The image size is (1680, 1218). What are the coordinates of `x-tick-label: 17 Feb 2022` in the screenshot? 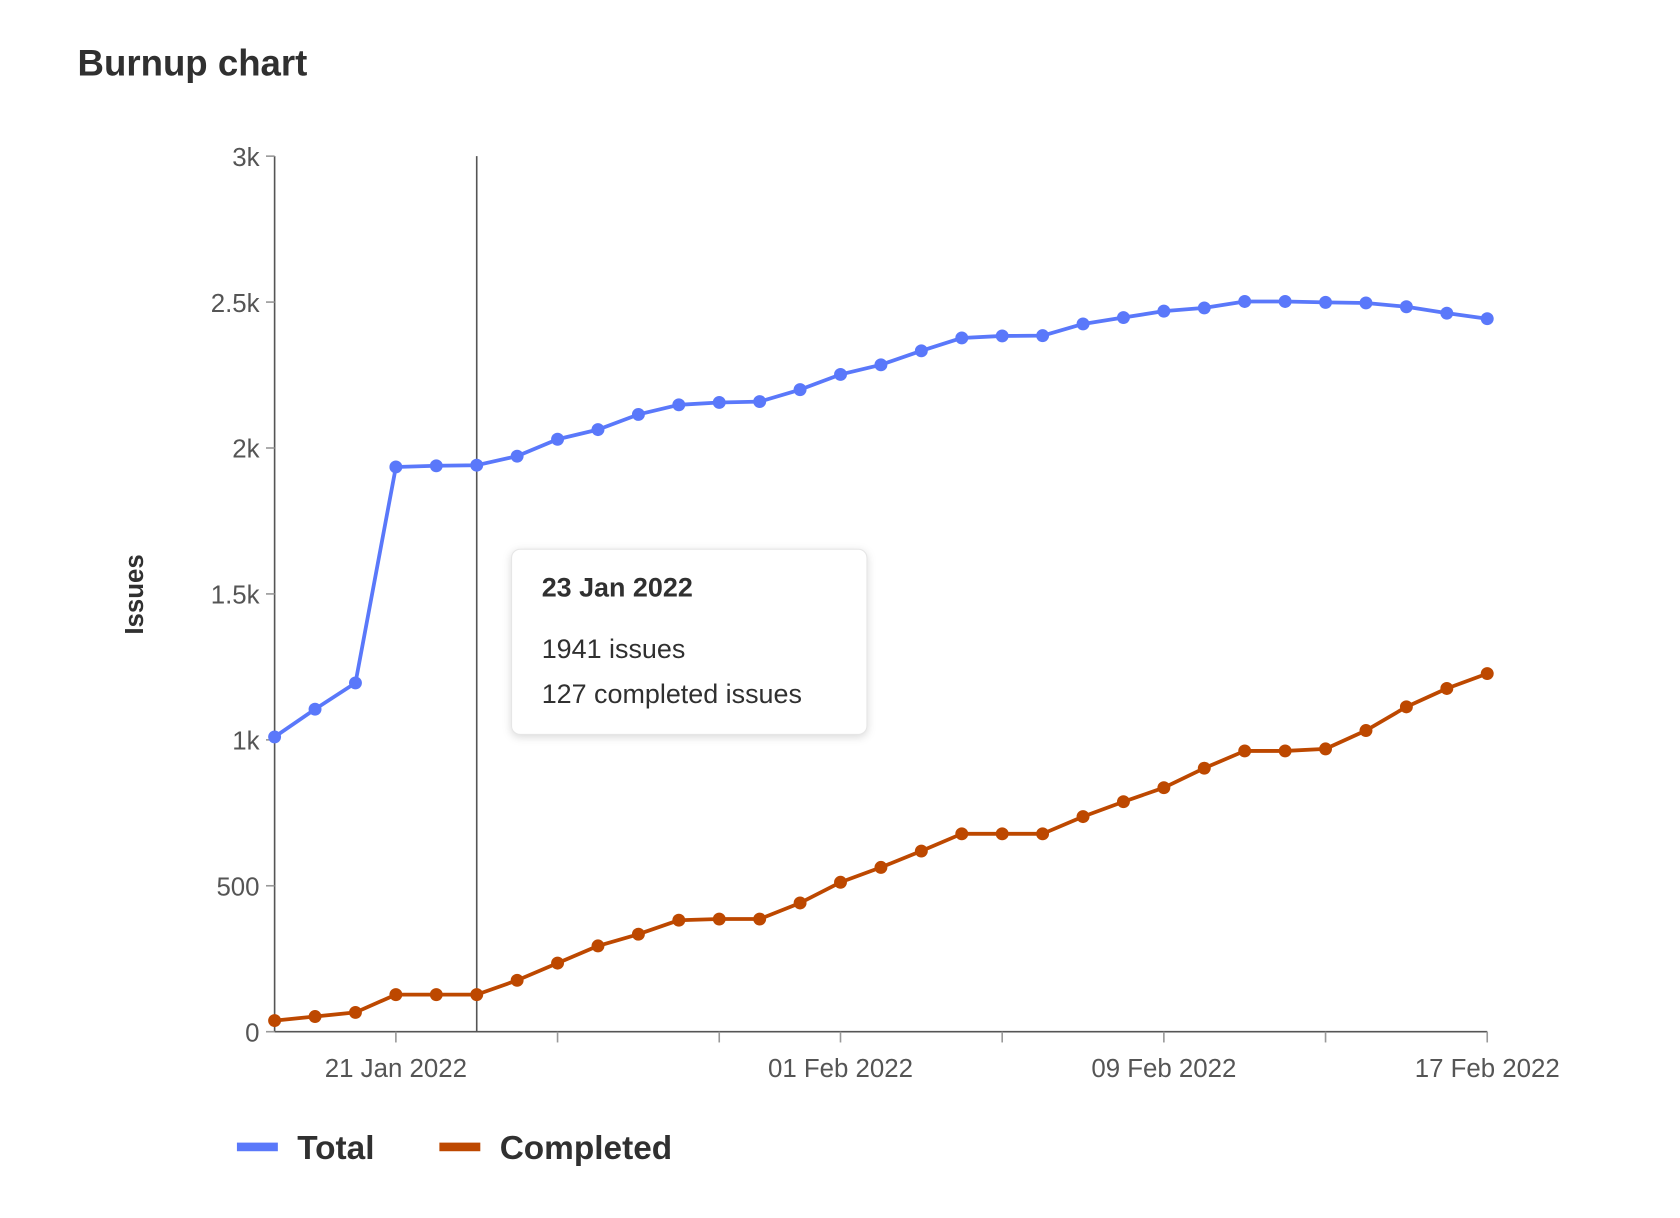 It's located at (1487, 1069).